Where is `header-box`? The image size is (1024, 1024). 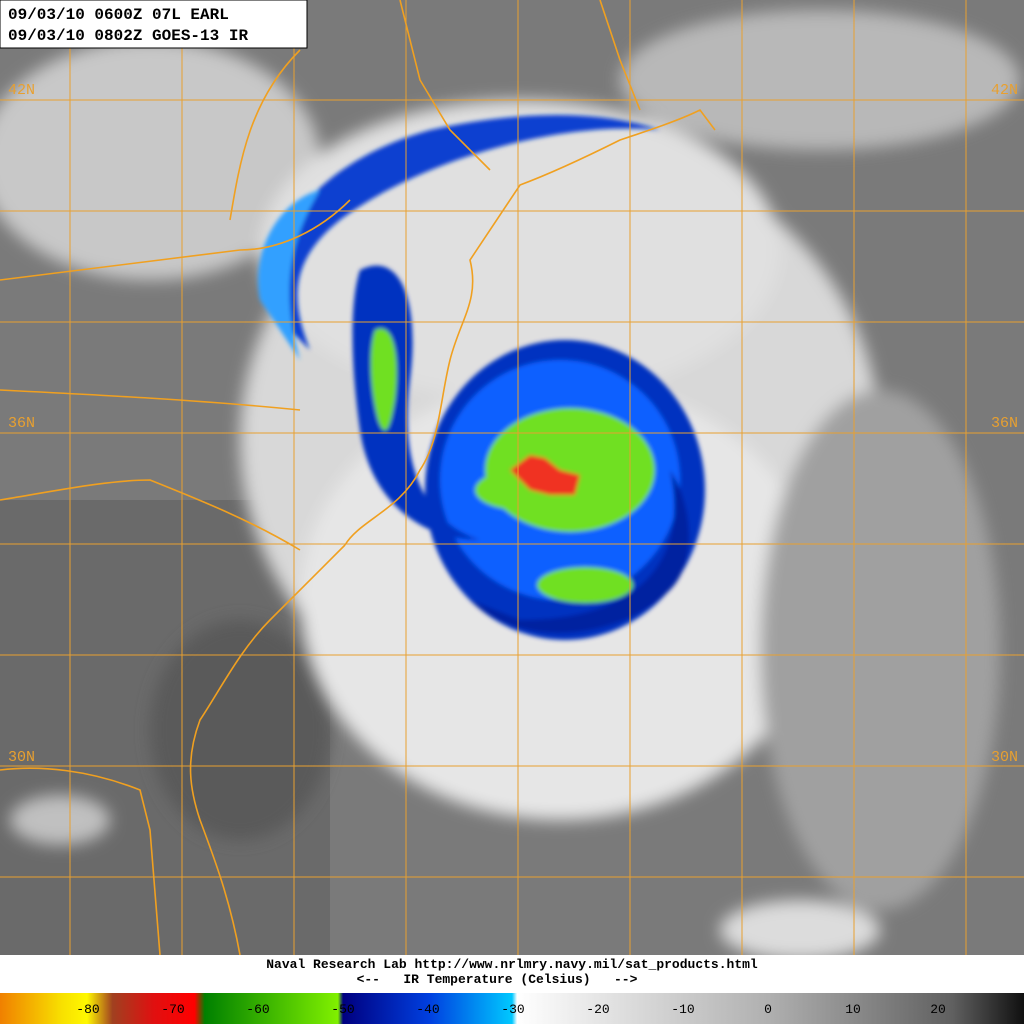
header-box is located at coordinates (154, 24).